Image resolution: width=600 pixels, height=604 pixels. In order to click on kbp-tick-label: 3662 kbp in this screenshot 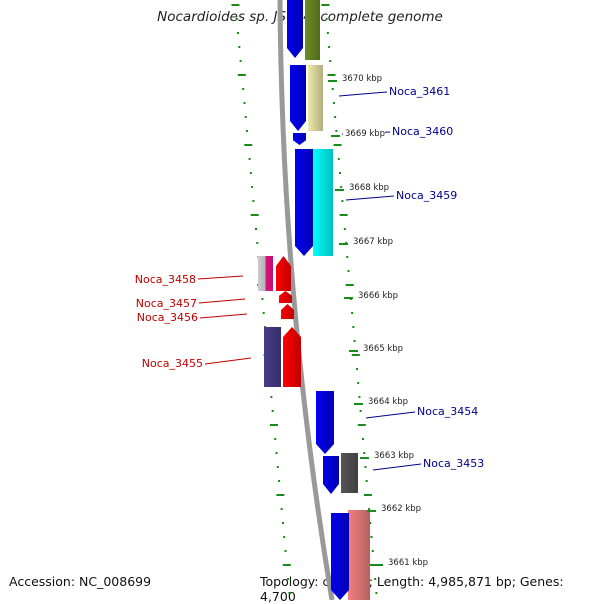, I will do `click(401, 509)`.